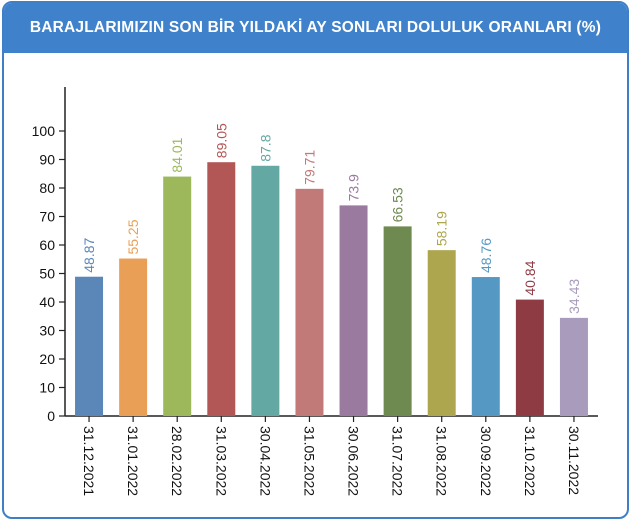 This screenshot has width=635, height=524. What do you see at coordinates (89, 461) in the screenshot?
I see `x-tick-label: 31.12.2021` at bounding box center [89, 461].